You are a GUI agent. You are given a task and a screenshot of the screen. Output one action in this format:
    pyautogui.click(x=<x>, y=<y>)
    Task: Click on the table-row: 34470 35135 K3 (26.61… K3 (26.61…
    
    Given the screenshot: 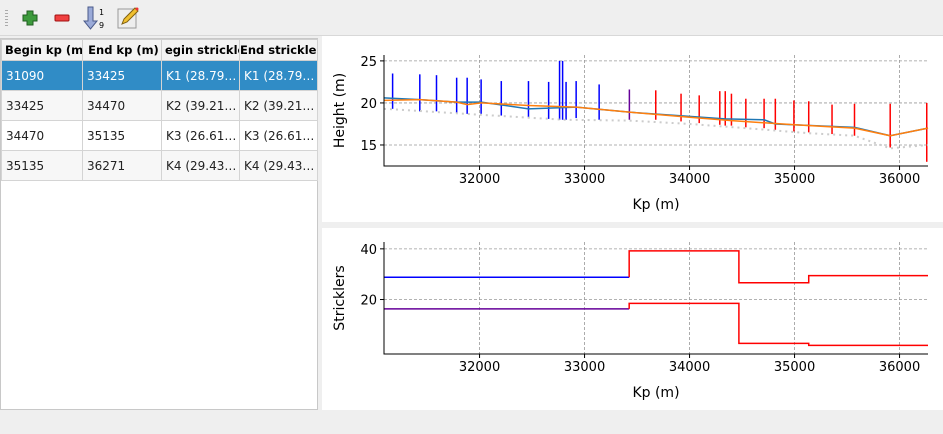 What is the action you would take?
    pyautogui.click(x=159, y=135)
    